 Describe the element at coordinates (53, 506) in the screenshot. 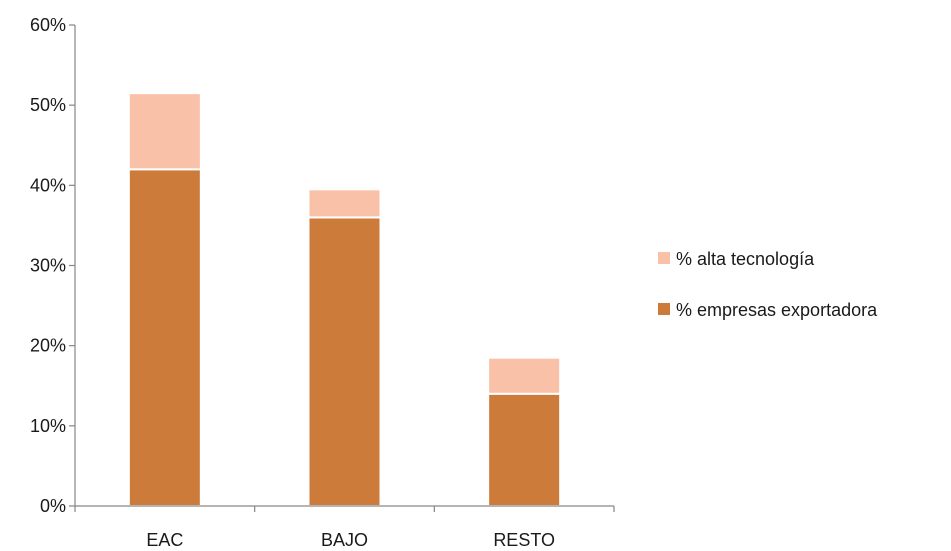

I see `y-tick-label: 0%` at that location.